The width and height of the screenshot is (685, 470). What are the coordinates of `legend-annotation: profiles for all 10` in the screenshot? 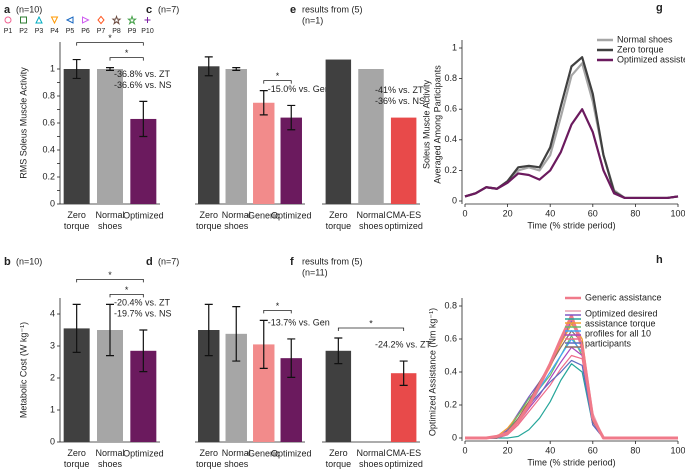 It's located at (618, 333).